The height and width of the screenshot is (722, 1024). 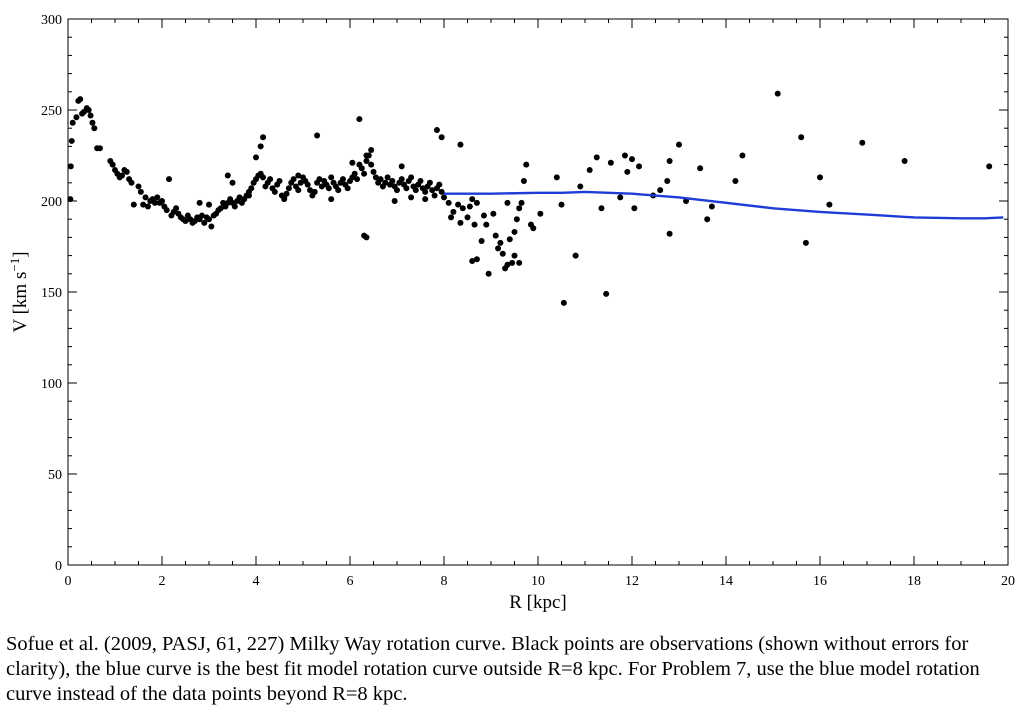 What do you see at coordinates (20, 302) in the screenshot?
I see `y-axis-title-main: V [km s` at bounding box center [20, 302].